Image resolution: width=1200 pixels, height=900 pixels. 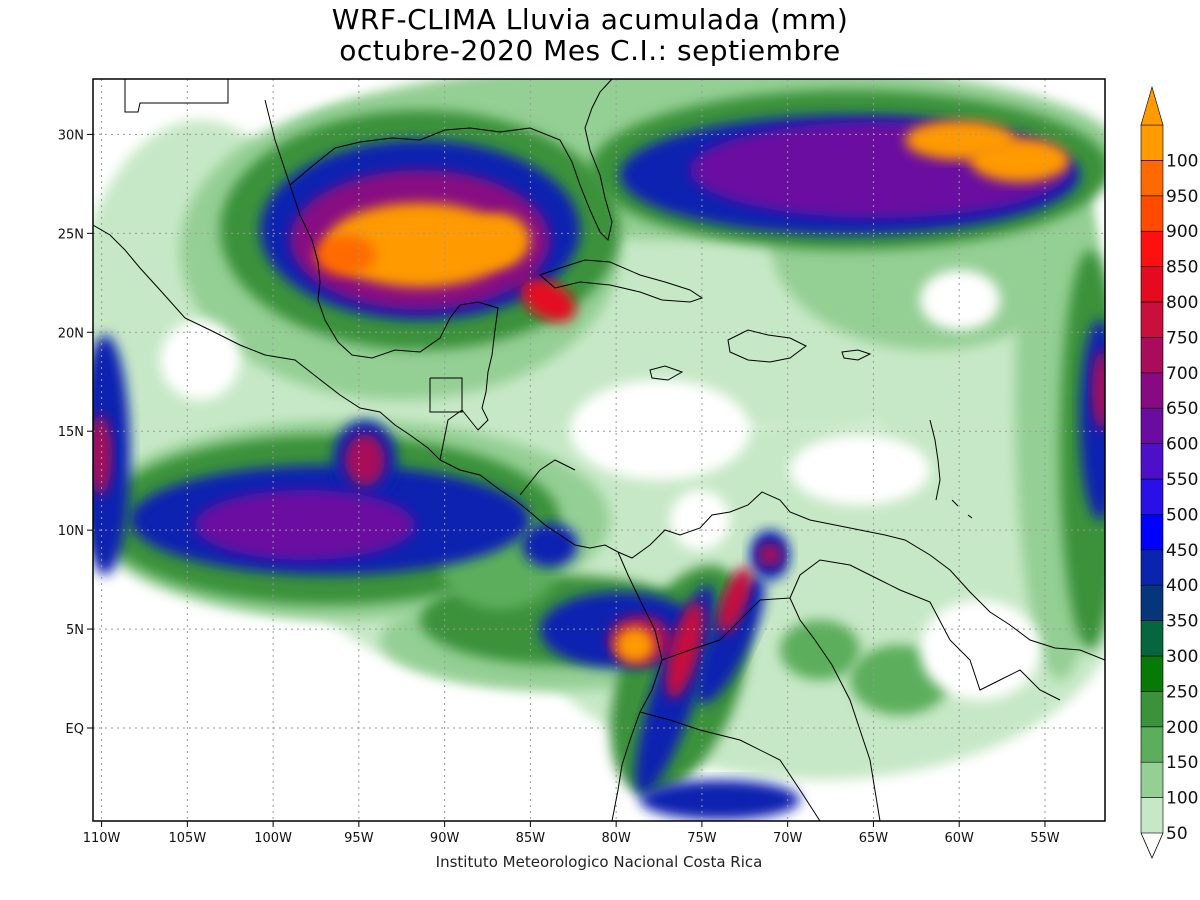 What do you see at coordinates (176, 96) in the screenshot?
I see `baja-california` at bounding box center [176, 96].